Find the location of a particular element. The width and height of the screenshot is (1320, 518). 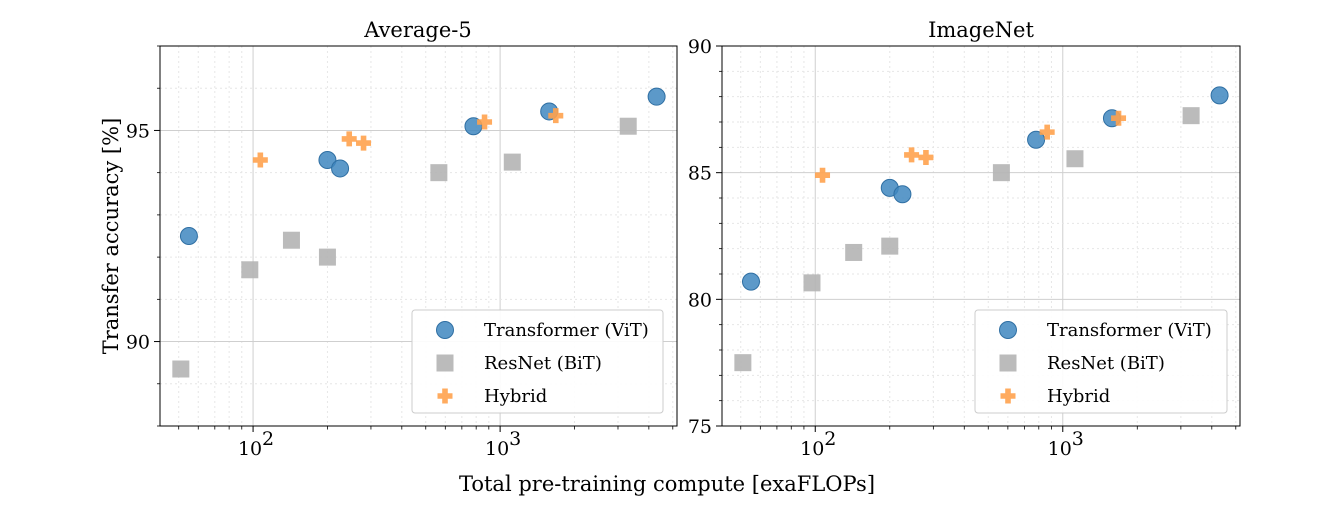

y-axis-label: Transfer accuracy [%] is located at coordinates (111, 236).